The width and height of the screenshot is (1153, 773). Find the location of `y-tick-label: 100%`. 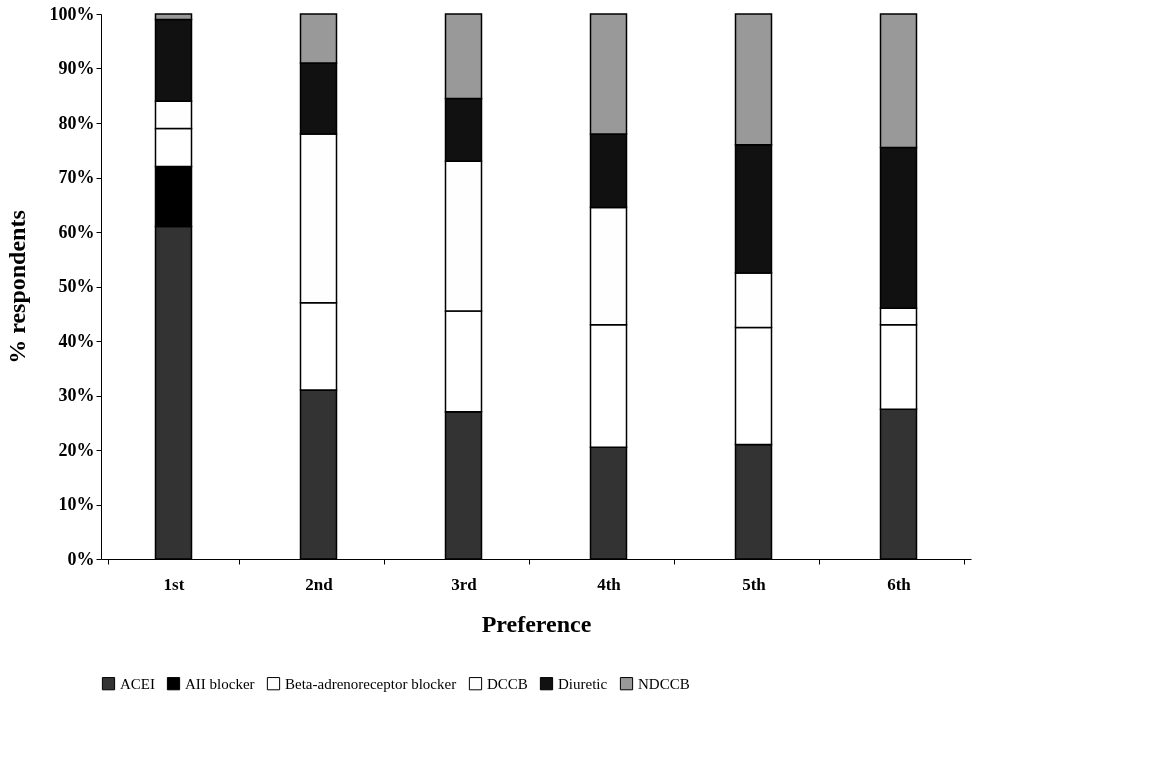

y-tick-label: 100% is located at coordinates (72, 13).